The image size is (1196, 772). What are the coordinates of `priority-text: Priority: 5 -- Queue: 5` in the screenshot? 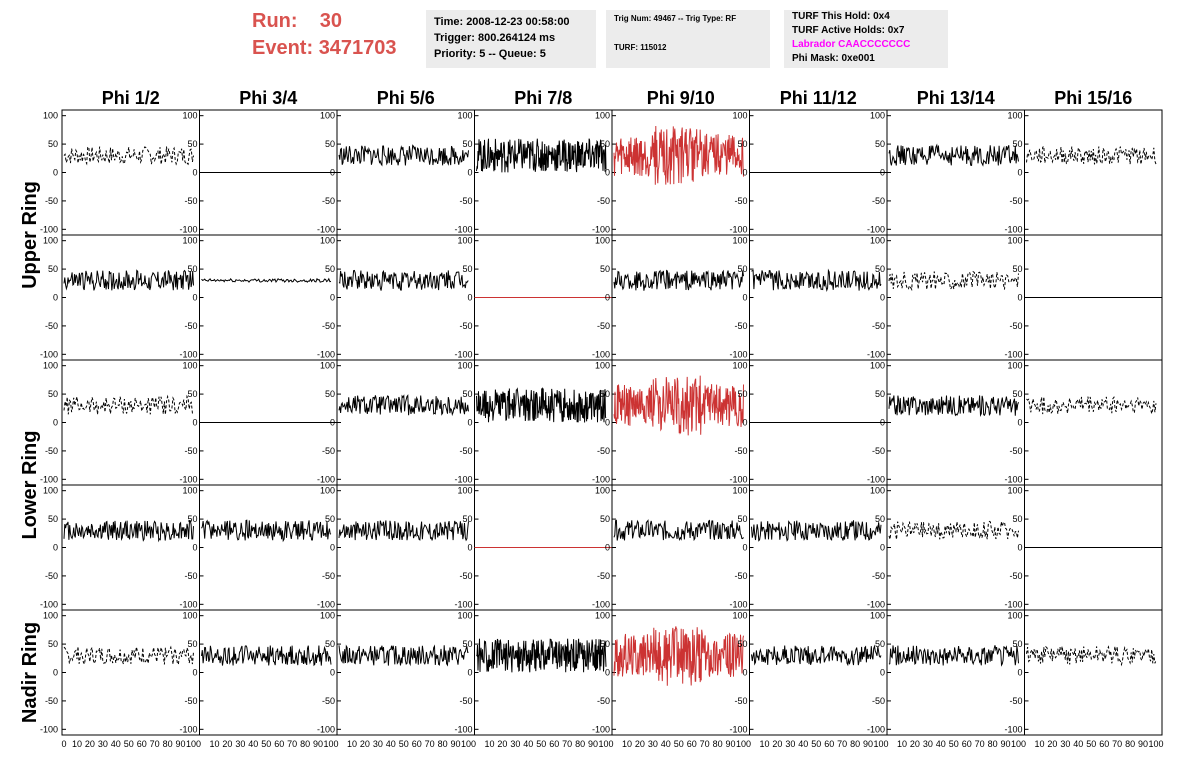 It's located at (490, 54).